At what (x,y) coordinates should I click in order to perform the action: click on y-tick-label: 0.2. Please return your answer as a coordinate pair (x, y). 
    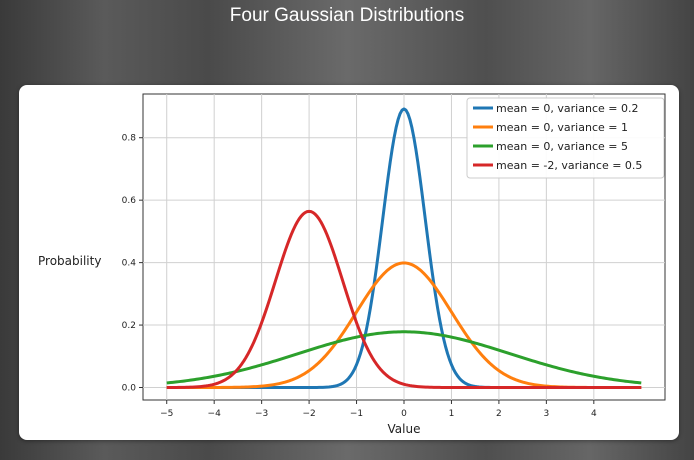
    Looking at the image, I should click on (129, 326).